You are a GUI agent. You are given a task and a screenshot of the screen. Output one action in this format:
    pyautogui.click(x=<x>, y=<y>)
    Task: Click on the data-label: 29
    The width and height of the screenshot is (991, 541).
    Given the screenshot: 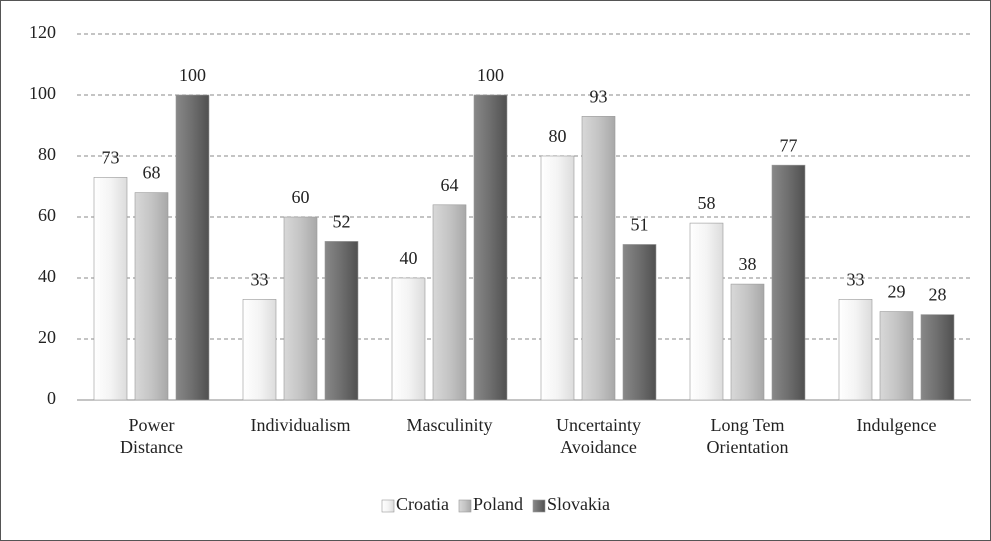 What is the action you would take?
    pyautogui.click(x=897, y=292)
    